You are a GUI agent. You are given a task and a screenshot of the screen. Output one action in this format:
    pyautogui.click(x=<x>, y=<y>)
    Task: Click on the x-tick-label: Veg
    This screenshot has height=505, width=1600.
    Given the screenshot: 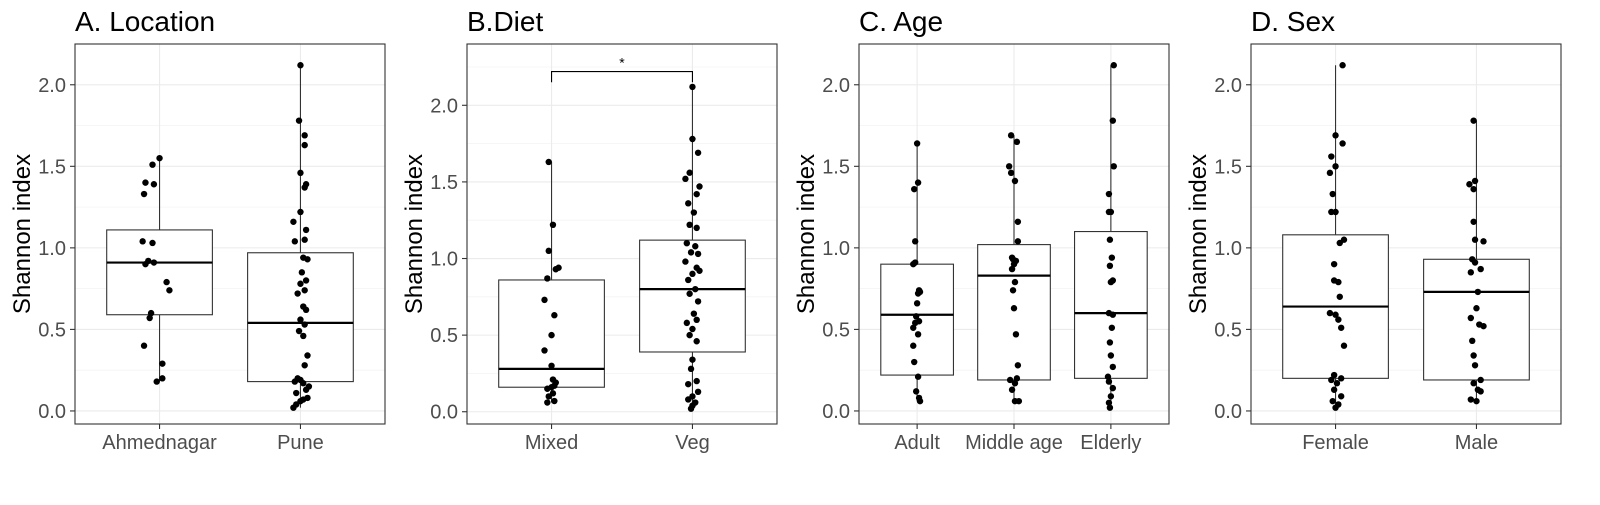 What is the action you would take?
    pyautogui.click(x=692, y=443)
    